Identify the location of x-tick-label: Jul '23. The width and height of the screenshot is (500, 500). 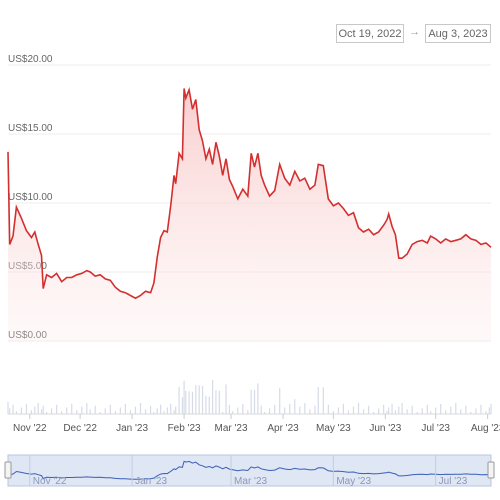
(435, 428).